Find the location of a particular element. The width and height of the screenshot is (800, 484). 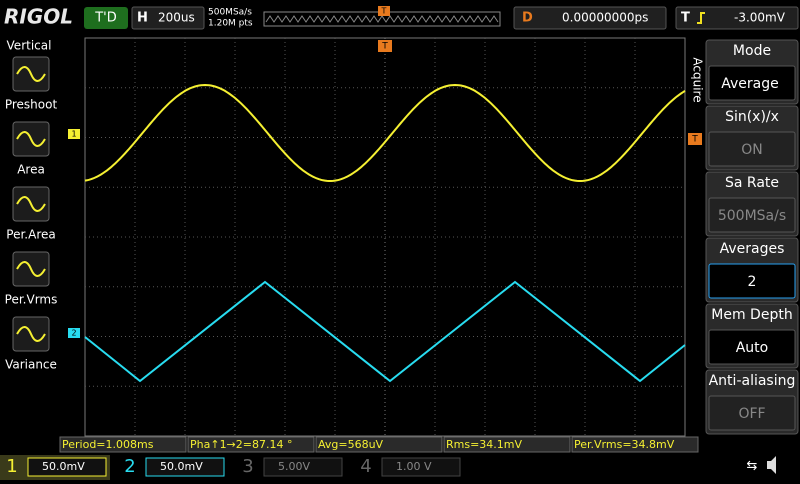

menu-label: Sa Rate is located at coordinates (752, 183).